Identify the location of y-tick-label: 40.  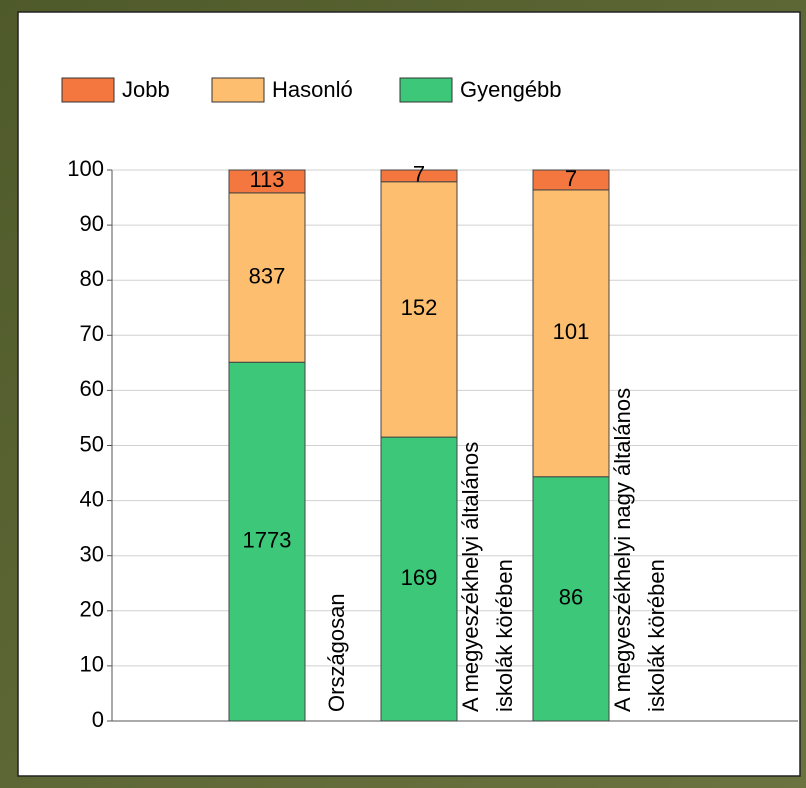
(92, 498).